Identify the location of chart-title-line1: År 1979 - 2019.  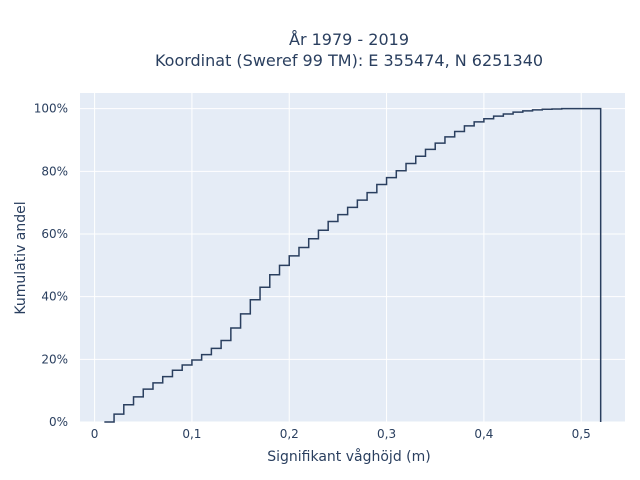
(349, 39).